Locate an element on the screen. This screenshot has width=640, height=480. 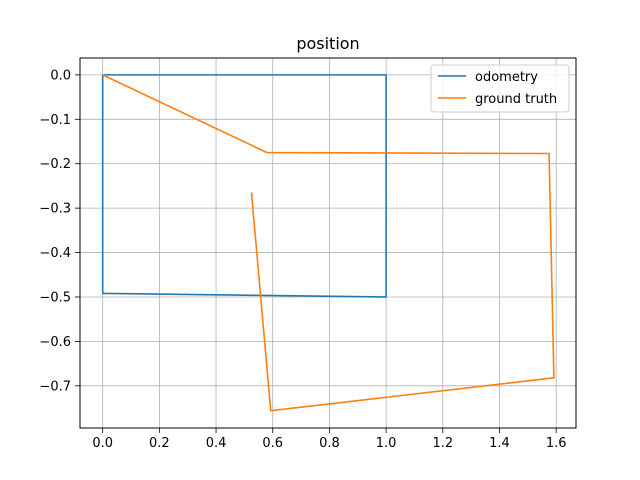
legend-ground-truth-label: ground truth is located at coordinates (516, 99).